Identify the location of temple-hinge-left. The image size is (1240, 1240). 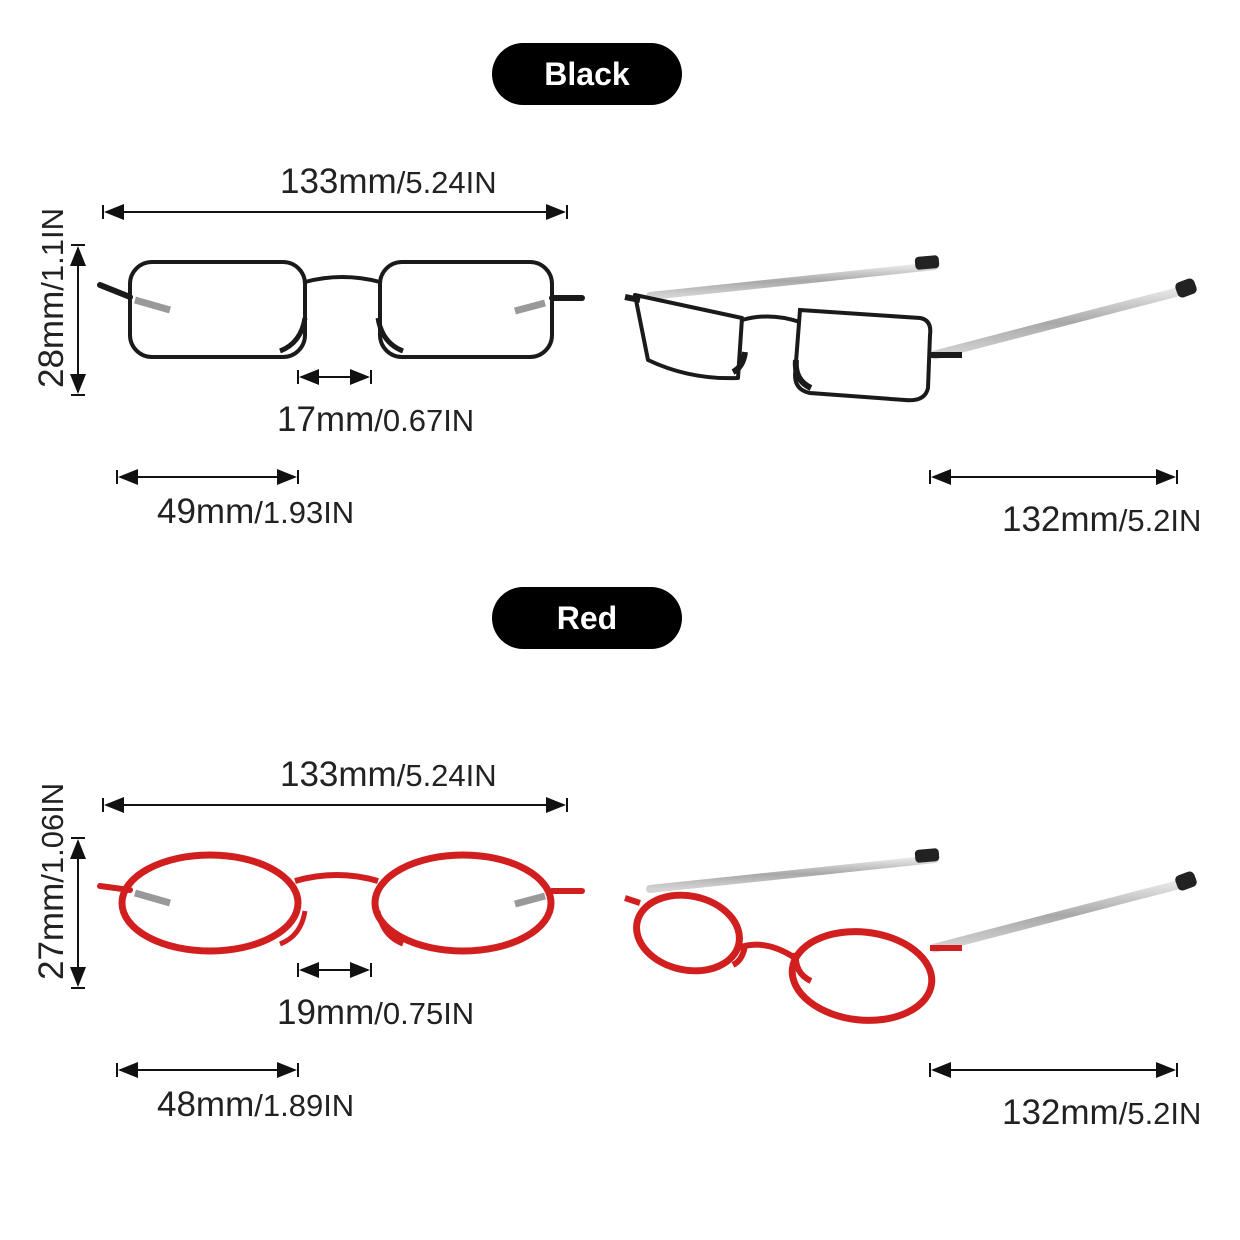
(115, 291).